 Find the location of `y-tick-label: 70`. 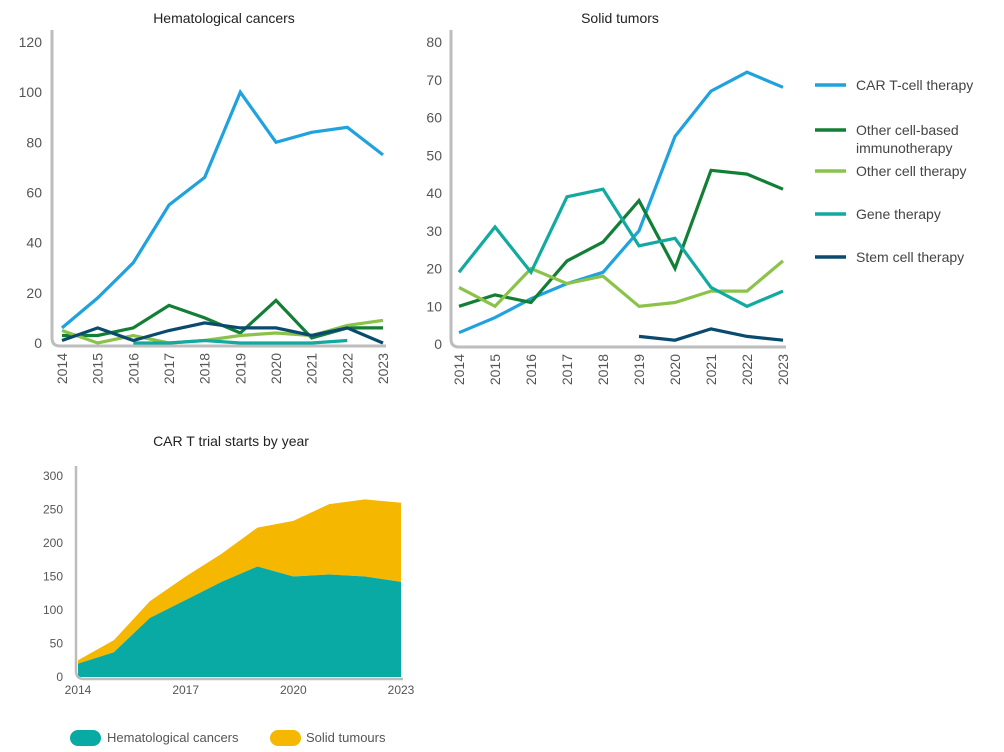

y-tick-label: 70 is located at coordinates (434, 80).